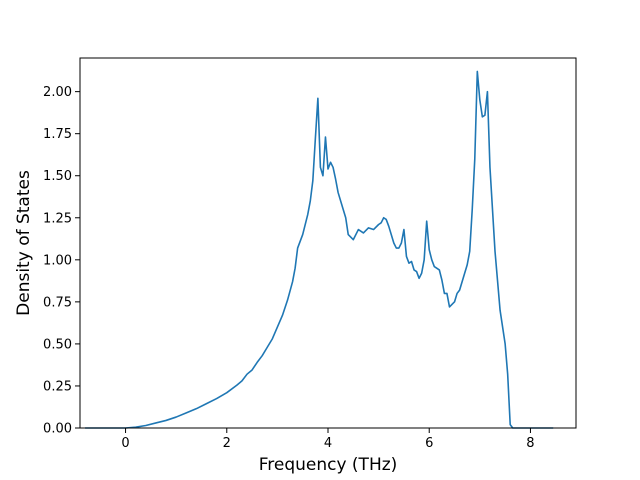 The height and width of the screenshot is (480, 640). Describe the element at coordinates (57, 386) in the screenshot. I see `y-tick-label: 0.25` at that location.